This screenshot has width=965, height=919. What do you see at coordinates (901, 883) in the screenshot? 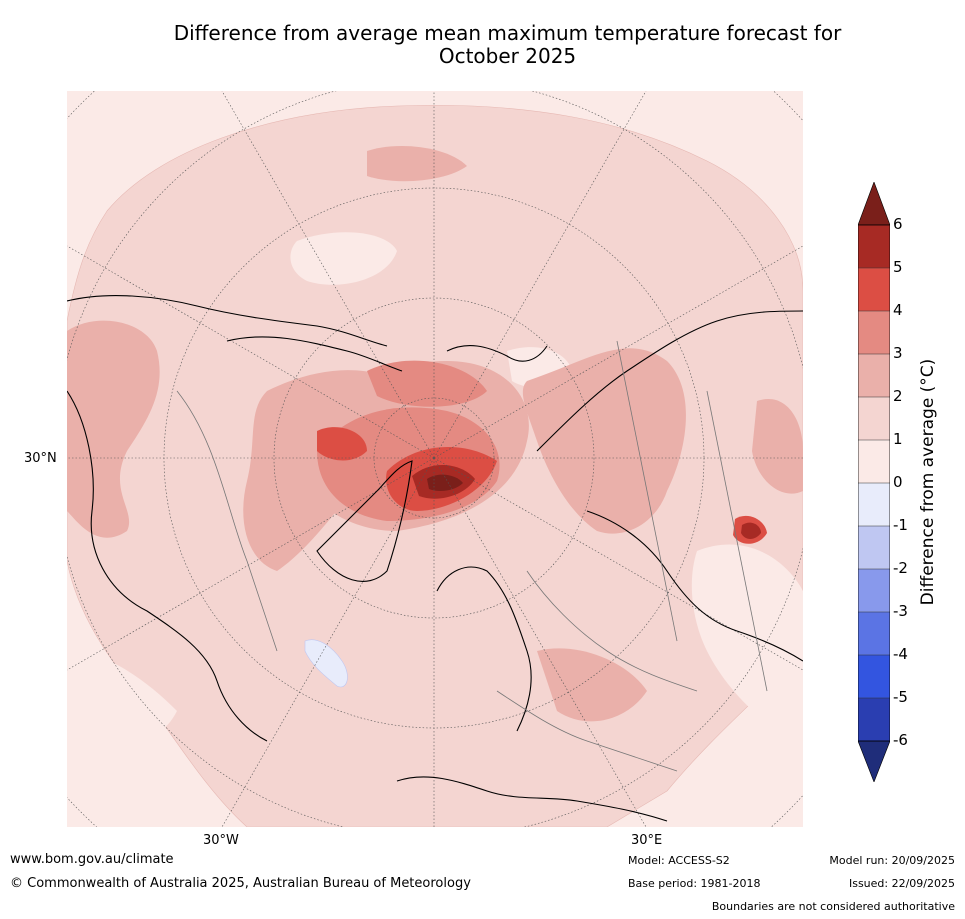
I see `footer-issued: Issued: 22/09/2025` at bounding box center [901, 883].